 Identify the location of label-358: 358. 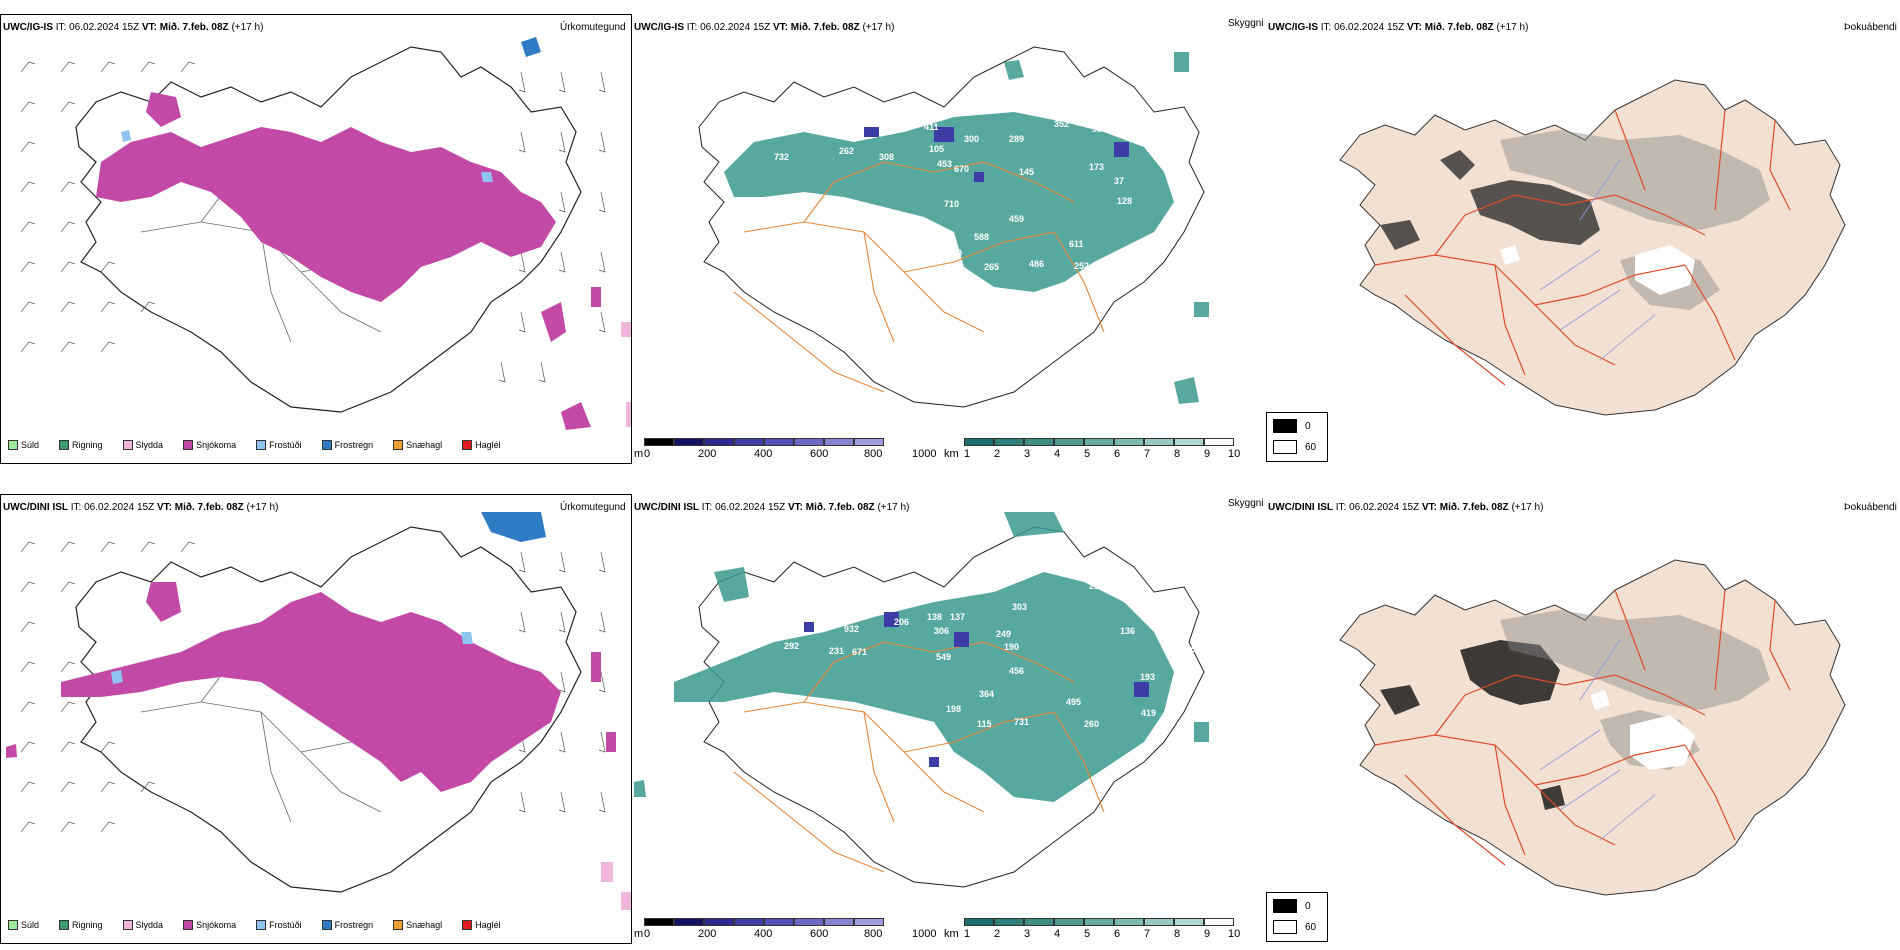
(1193, 649).